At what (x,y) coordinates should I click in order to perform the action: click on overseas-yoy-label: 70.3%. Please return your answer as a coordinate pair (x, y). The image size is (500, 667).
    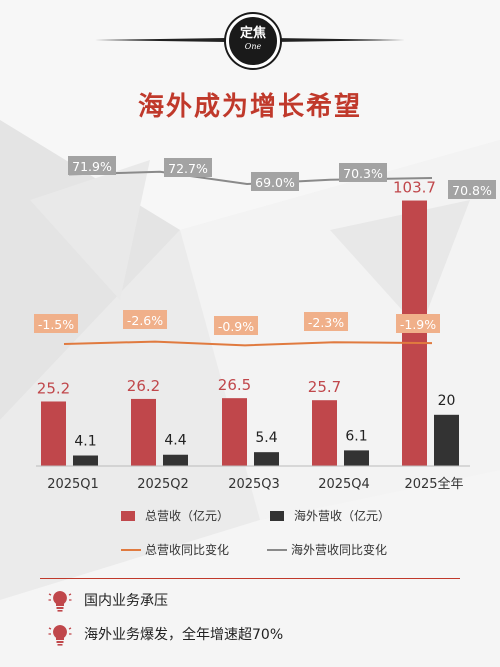
    Looking at the image, I should click on (363, 173).